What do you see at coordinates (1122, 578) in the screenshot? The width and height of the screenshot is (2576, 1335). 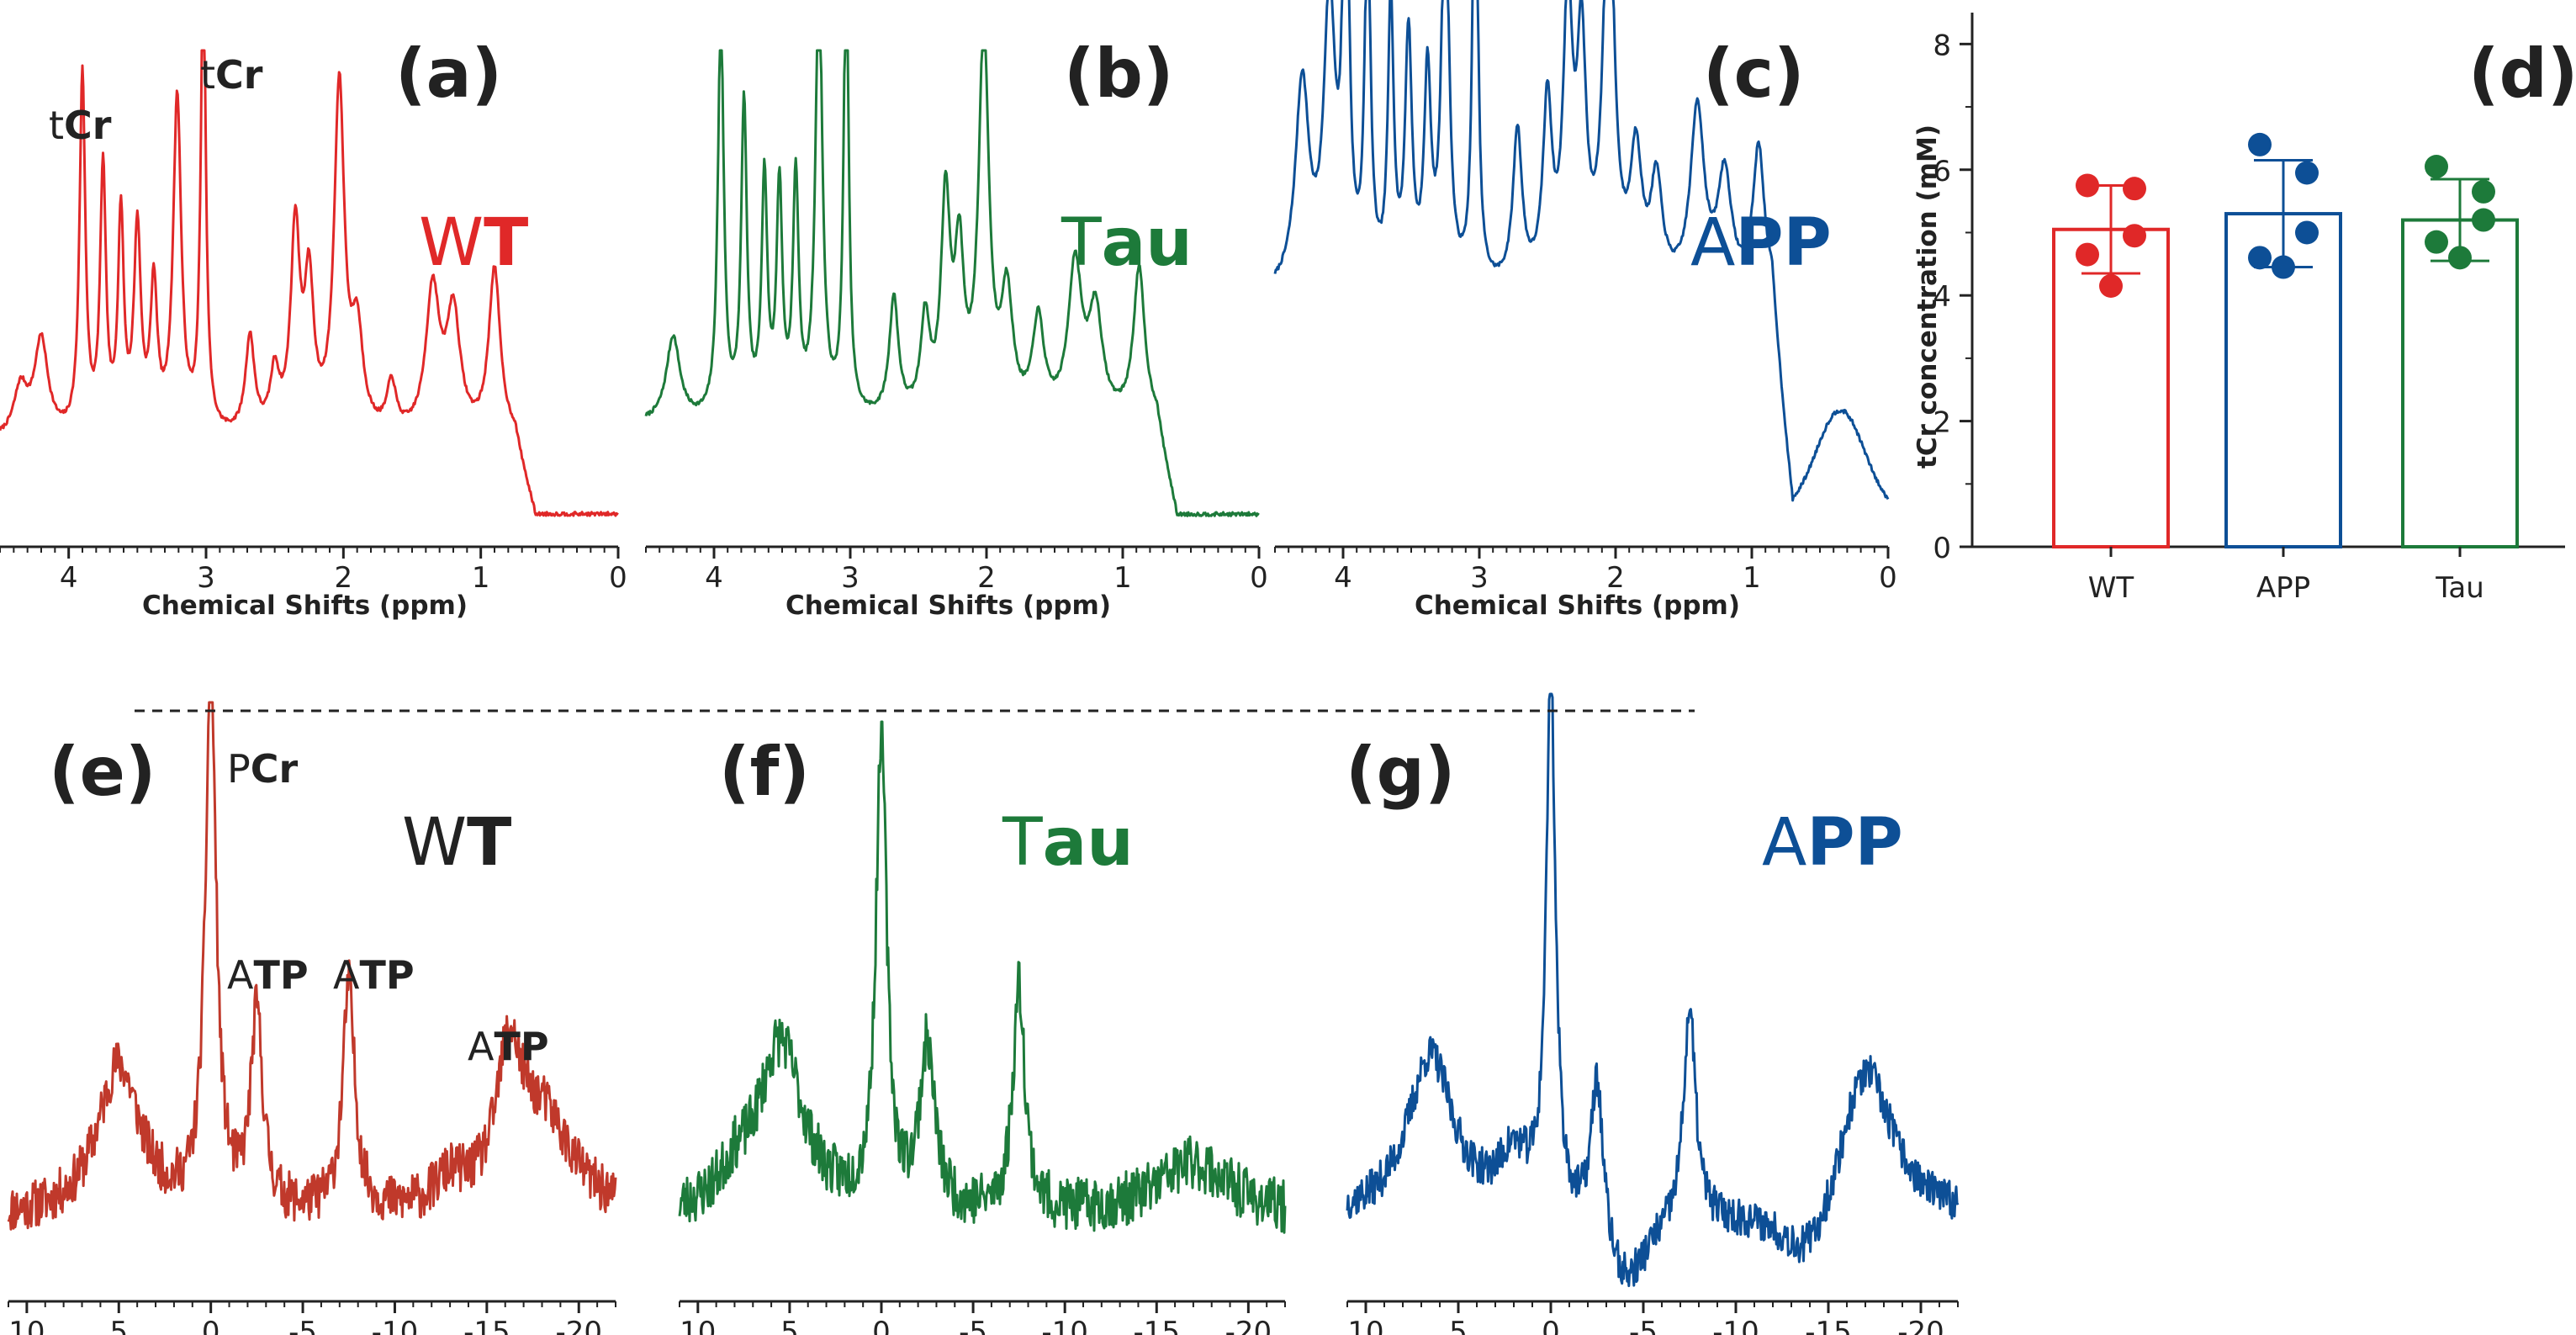 I see `x-tick-label-b: 1` at bounding box center [1122, 578].